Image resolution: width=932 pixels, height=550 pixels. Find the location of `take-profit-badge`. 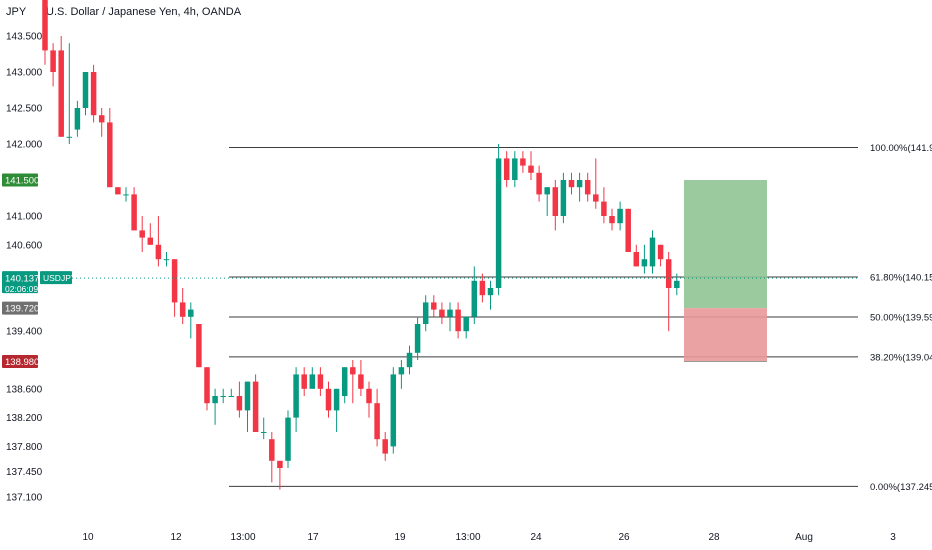

take-profit-badge is located at coordinates (20, 180).